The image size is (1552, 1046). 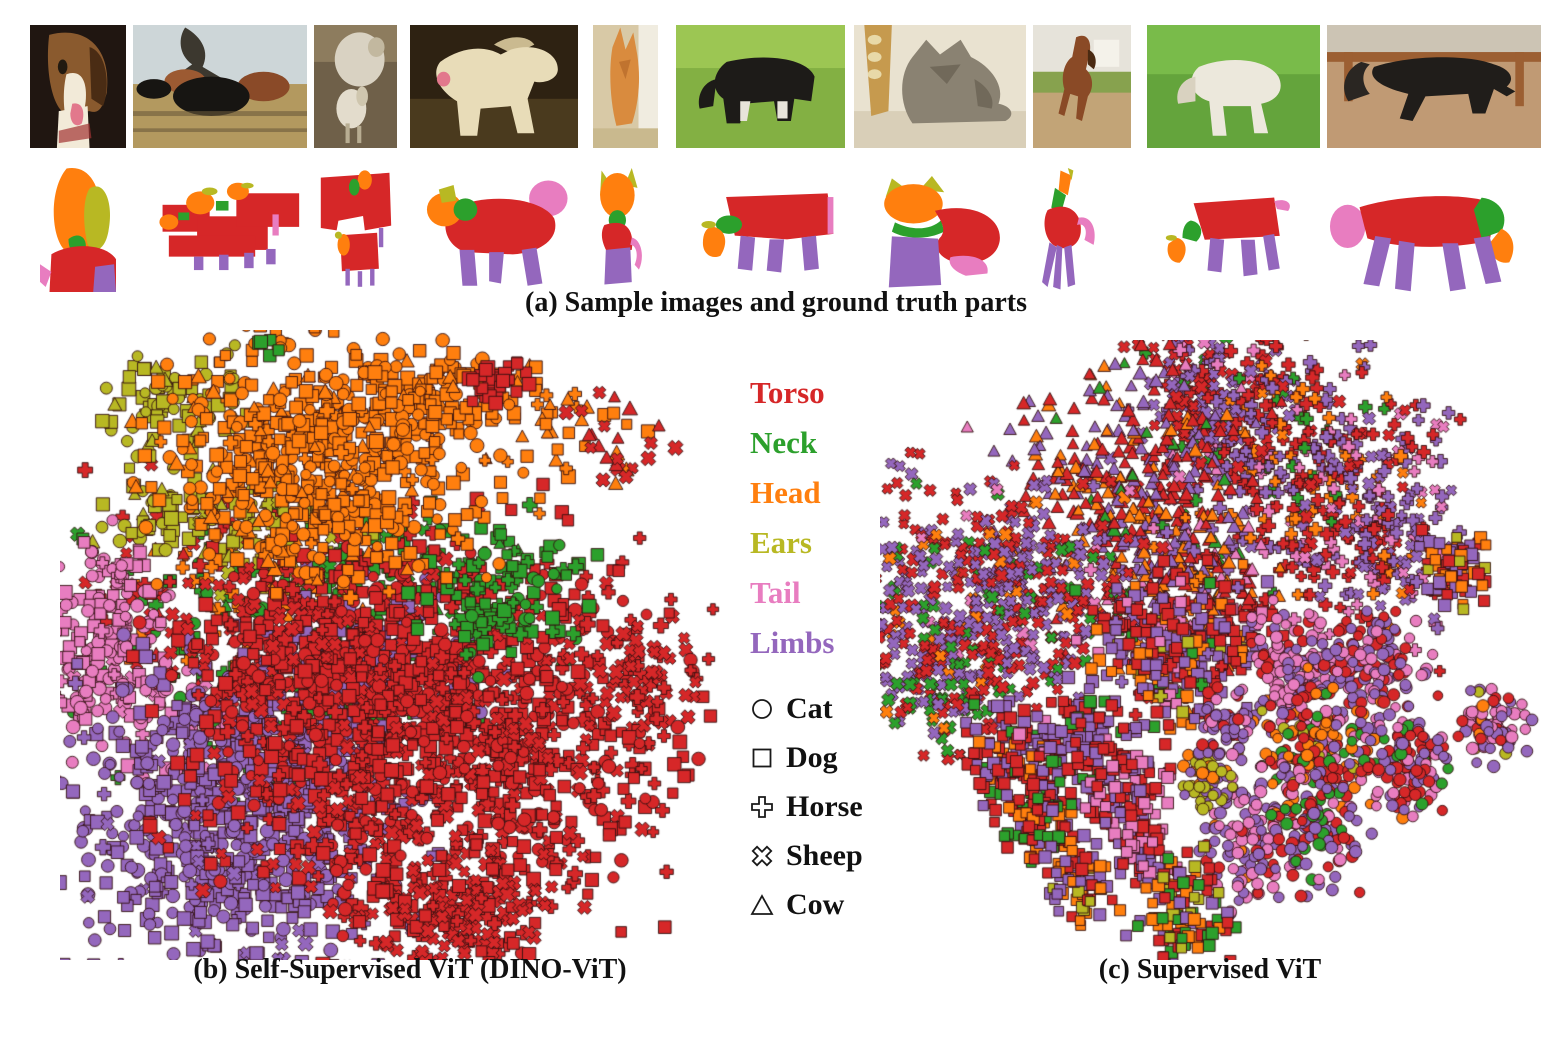 I want to click on photo-tabby-cat-guitar, so click(x=940, y=86).